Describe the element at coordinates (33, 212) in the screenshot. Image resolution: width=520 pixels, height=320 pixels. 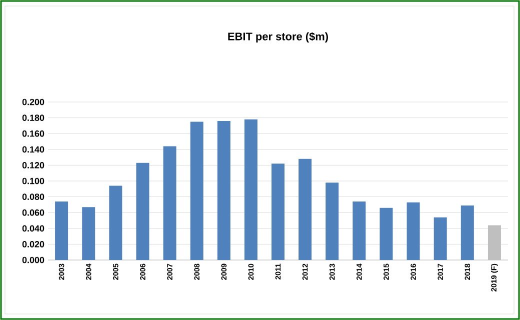
I see `y-tick-label: 0.060` at that location.